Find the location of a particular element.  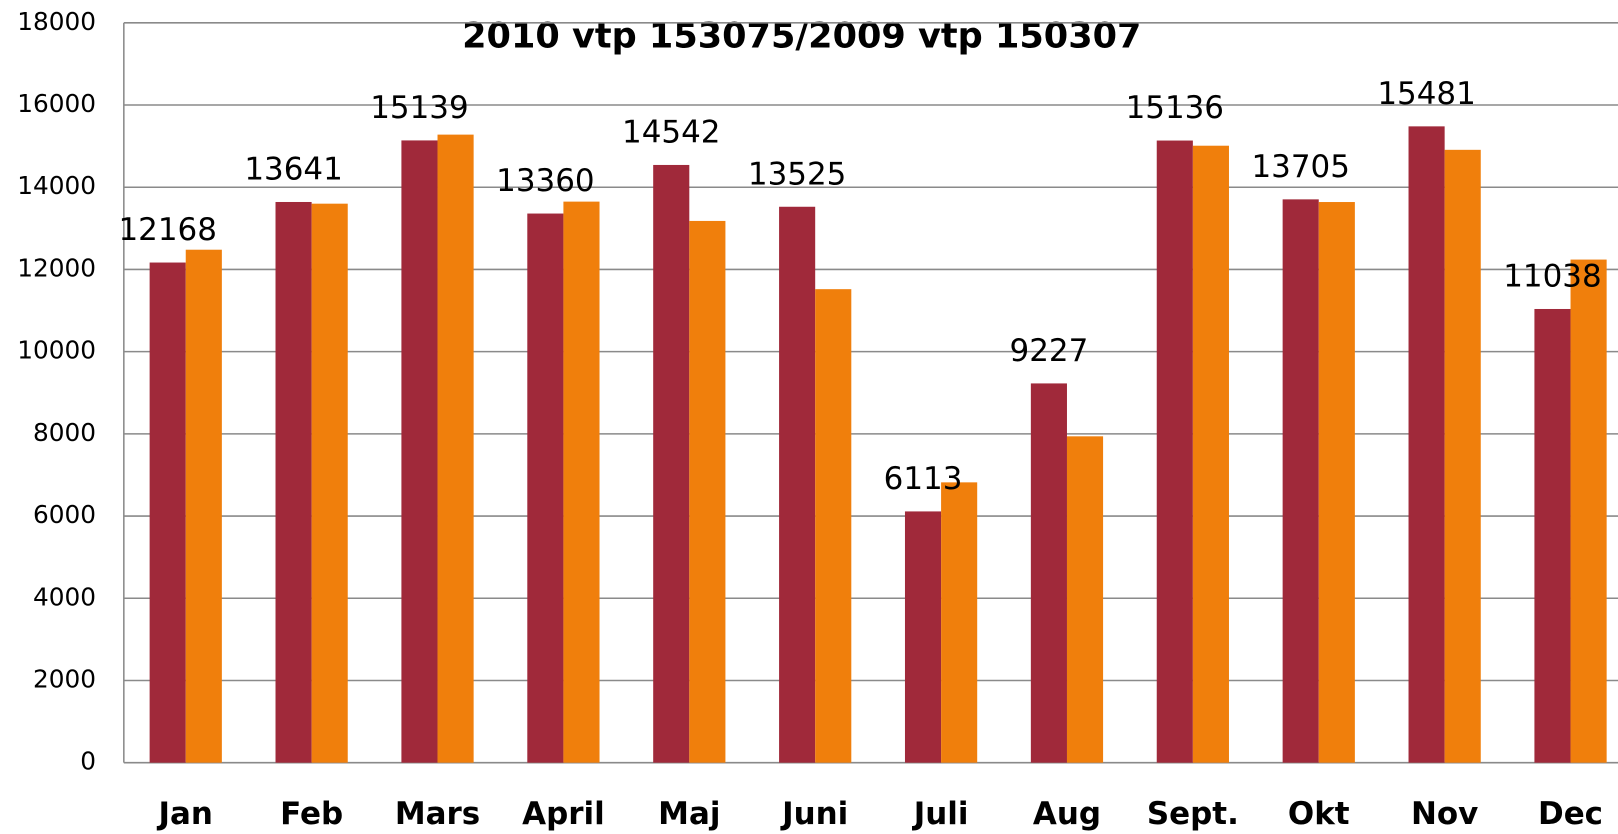

y-tick-label: 14000 is located at coordinates (56, 185).